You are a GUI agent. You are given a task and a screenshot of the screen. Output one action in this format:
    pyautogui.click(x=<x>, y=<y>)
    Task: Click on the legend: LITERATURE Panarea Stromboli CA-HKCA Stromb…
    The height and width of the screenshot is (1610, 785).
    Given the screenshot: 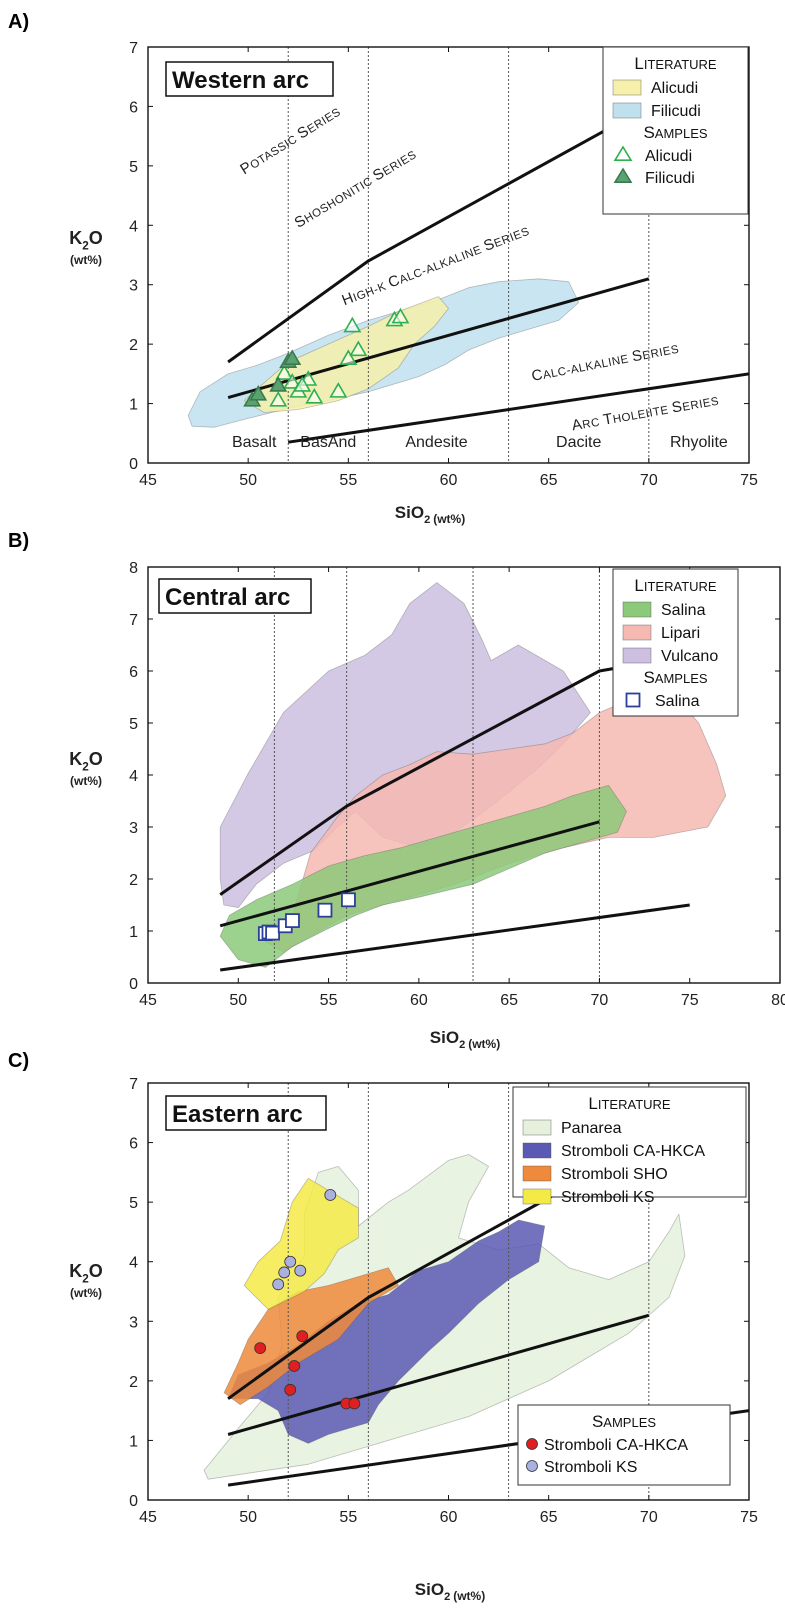 What is the action you would take?
    pyautogui.click(x=629, y=1286)
    